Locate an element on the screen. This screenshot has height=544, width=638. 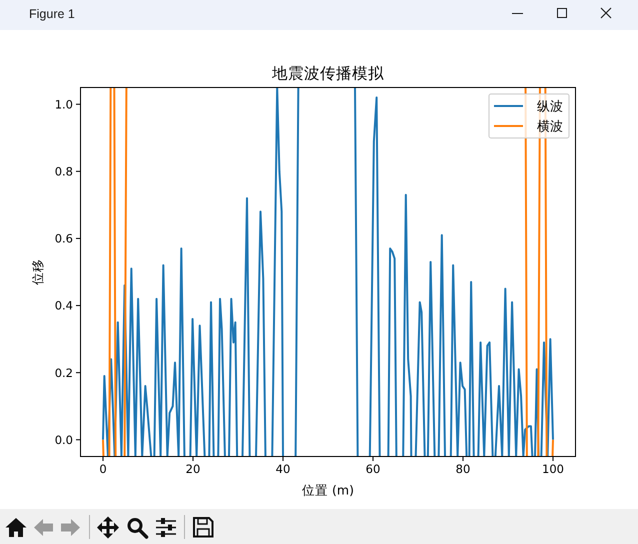
x-tick-label: 60 is located at coordinates (373, 469).